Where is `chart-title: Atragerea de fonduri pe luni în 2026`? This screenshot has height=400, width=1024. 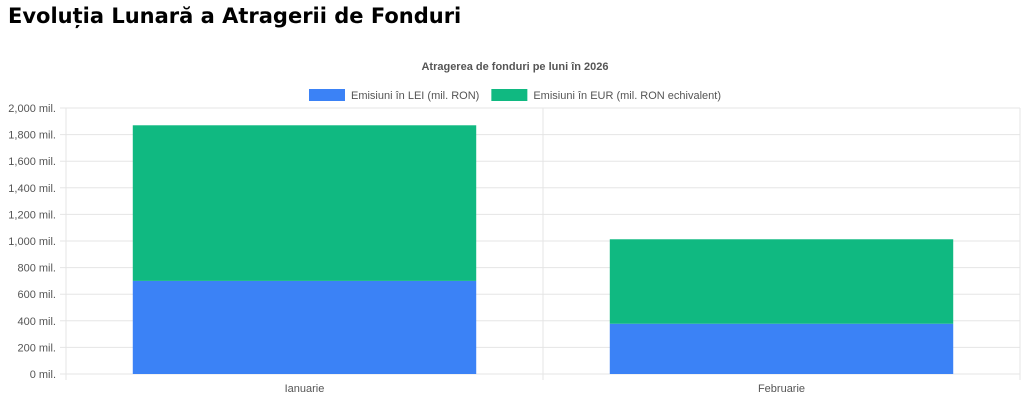
chart-title: Atragerea de fonduri pe luni în 2026 is located at coordinates (514, 67).